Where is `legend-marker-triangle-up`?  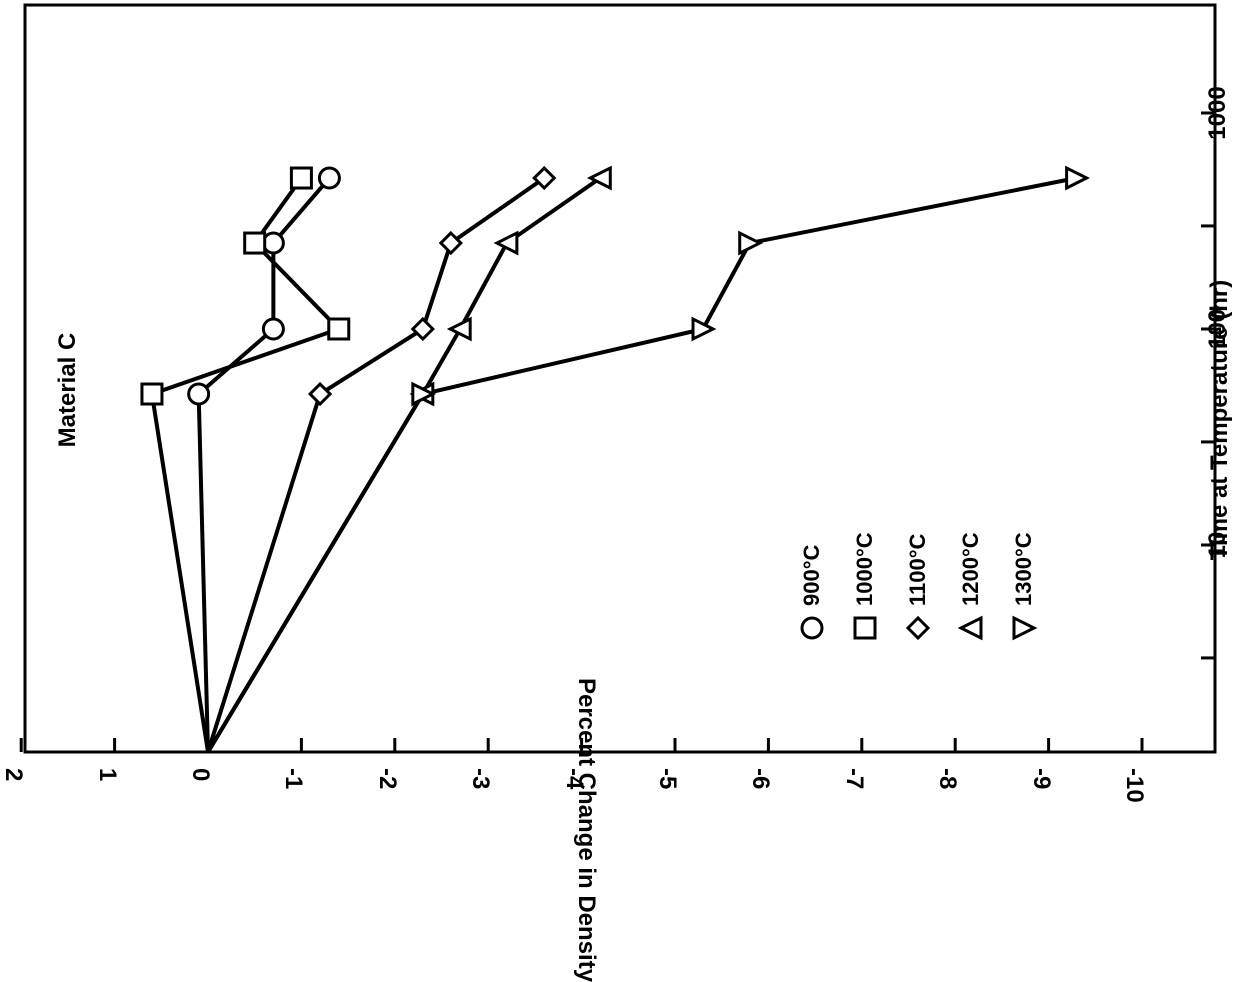 legend-marker-triangle-up is located at coordinates (970, 628).